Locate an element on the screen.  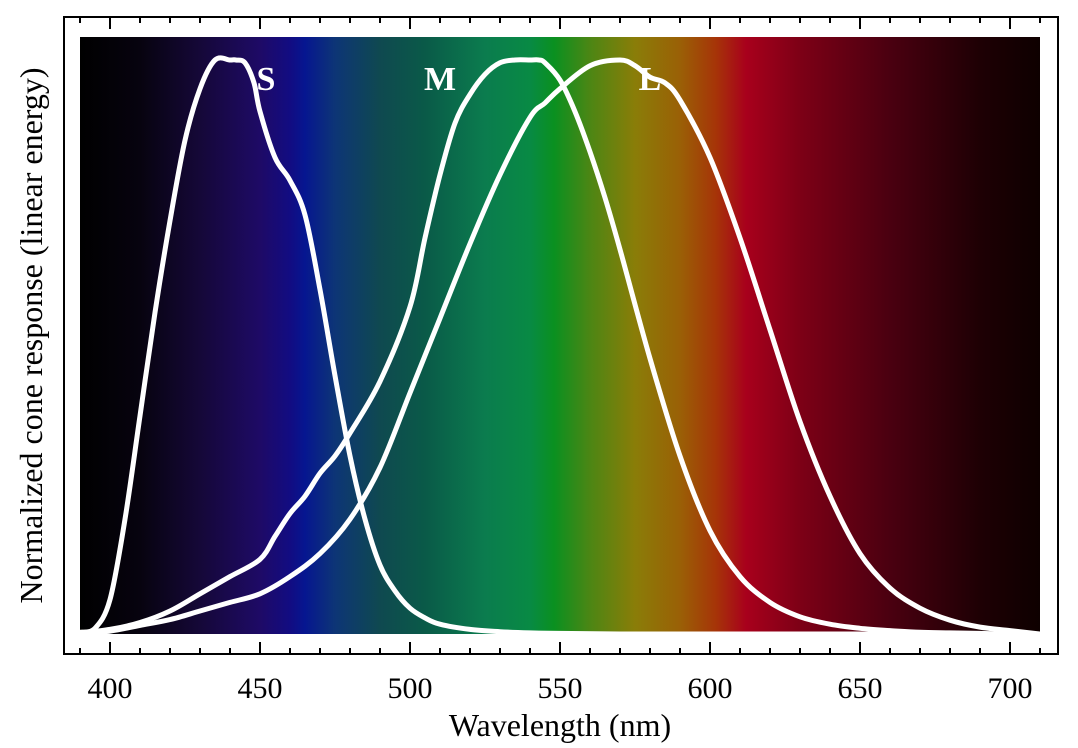
x-tick-label: 600 is located at coordinates (710, 688).